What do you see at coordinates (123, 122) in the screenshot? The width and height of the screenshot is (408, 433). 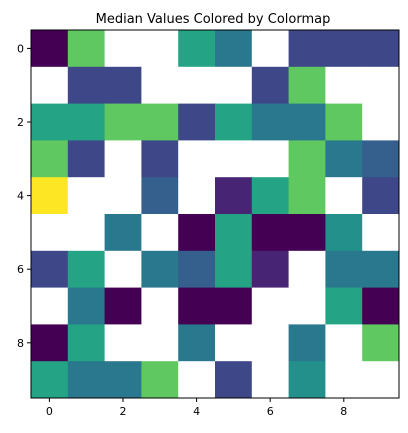 I see `heatmap-cell-r2-c2` at bounding box center [123, 122].